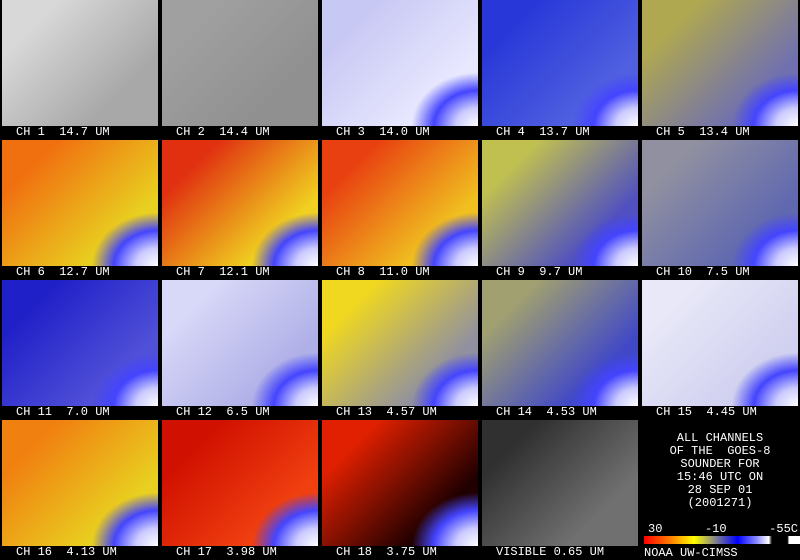  What do you see at coordinates (63, 412) in the screenshot?
I see `channel-label: CH 11 7.0 UM` at bounding box center [63, 412].